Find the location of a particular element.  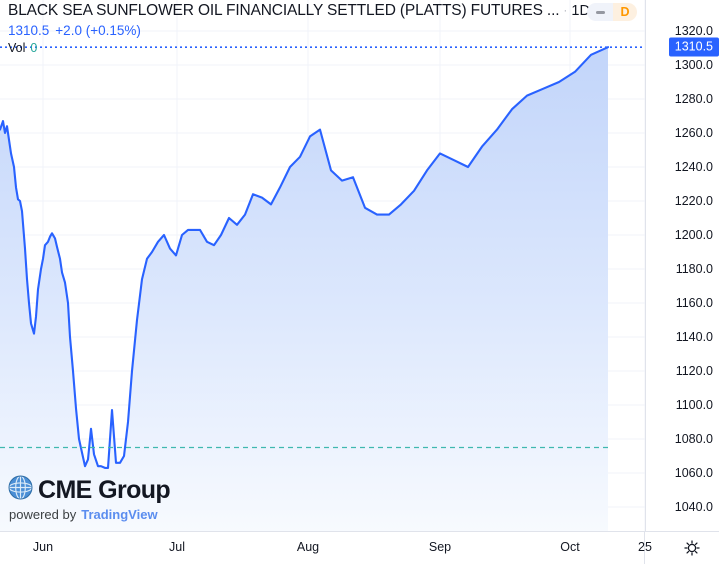

interval-badge: D is located at coordinates (625, 12).